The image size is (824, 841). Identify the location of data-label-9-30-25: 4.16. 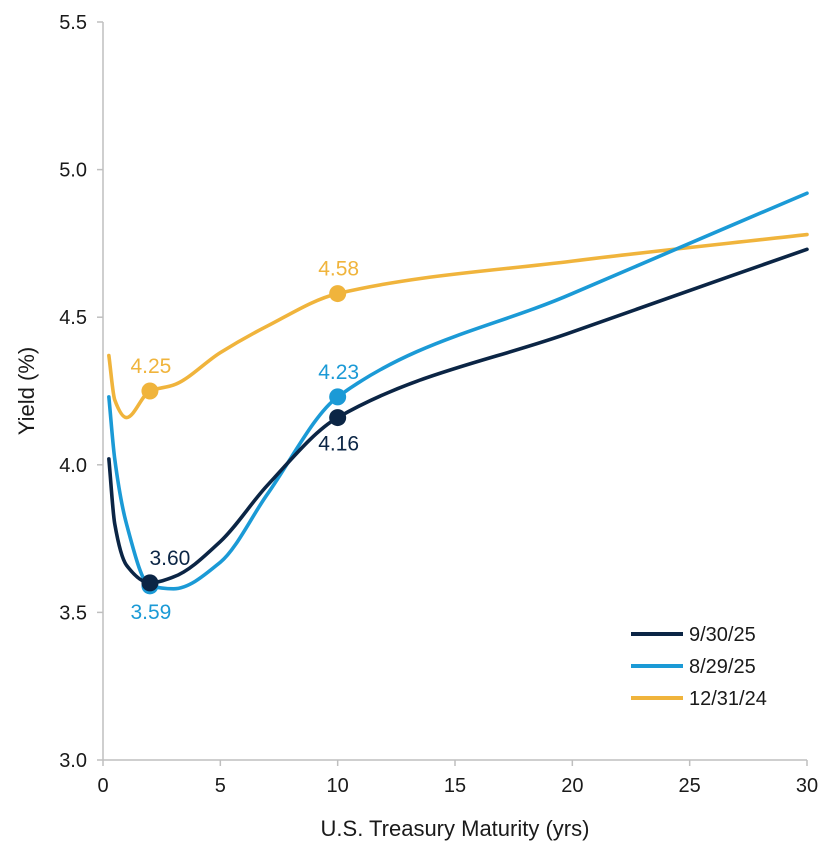
(338, 444).